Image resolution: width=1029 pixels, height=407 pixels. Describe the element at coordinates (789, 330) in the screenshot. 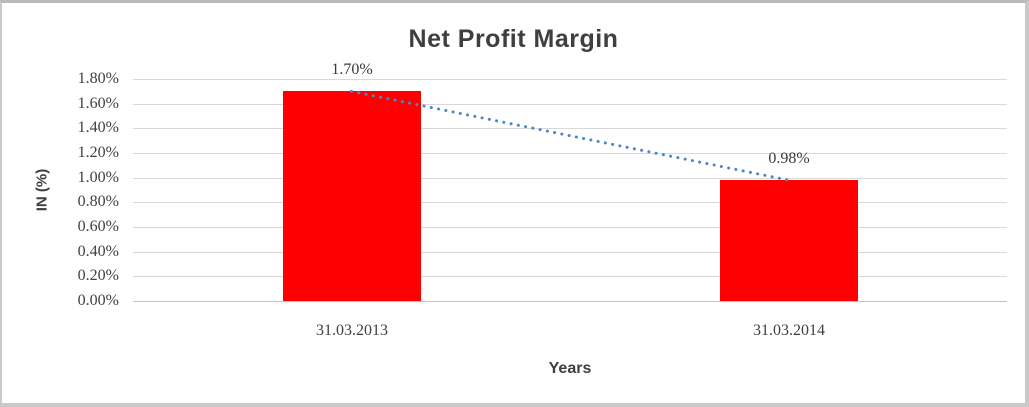

I see `category-label: 31.03.2014` at that location.